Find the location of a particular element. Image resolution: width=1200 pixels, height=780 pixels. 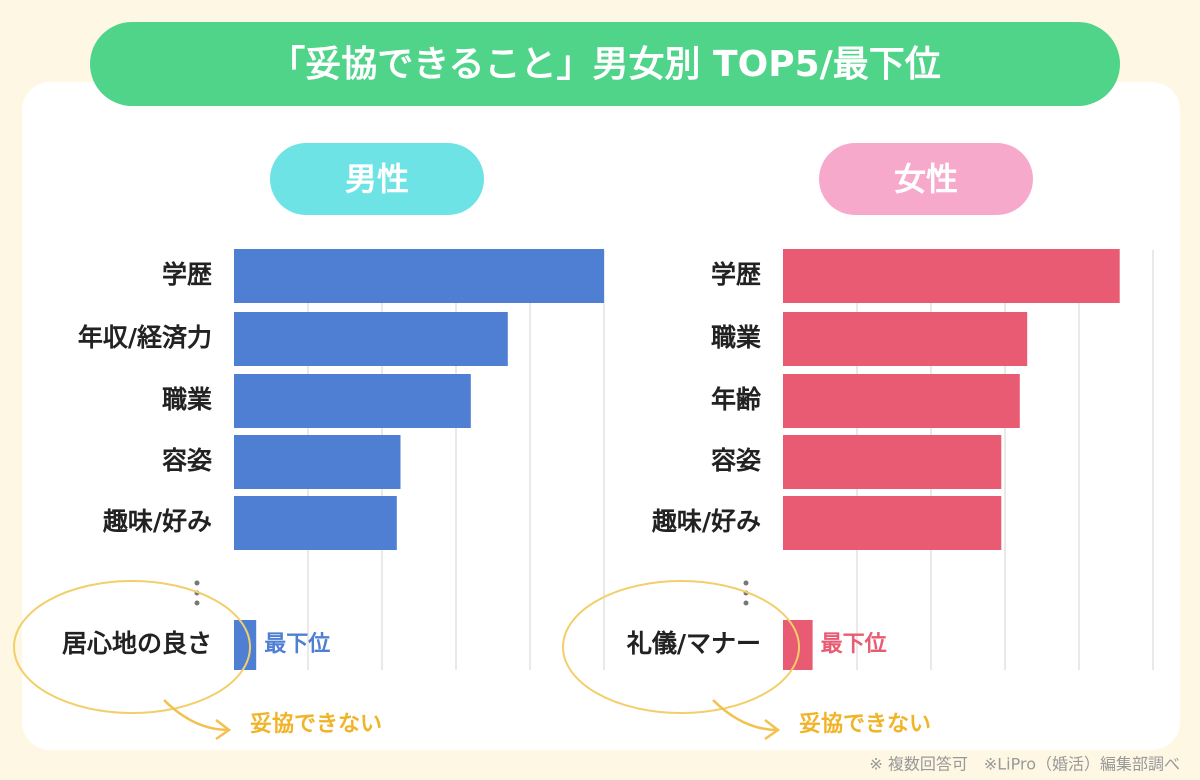

category-label: 礼儀/マナー is located at coordinates (693, 643).